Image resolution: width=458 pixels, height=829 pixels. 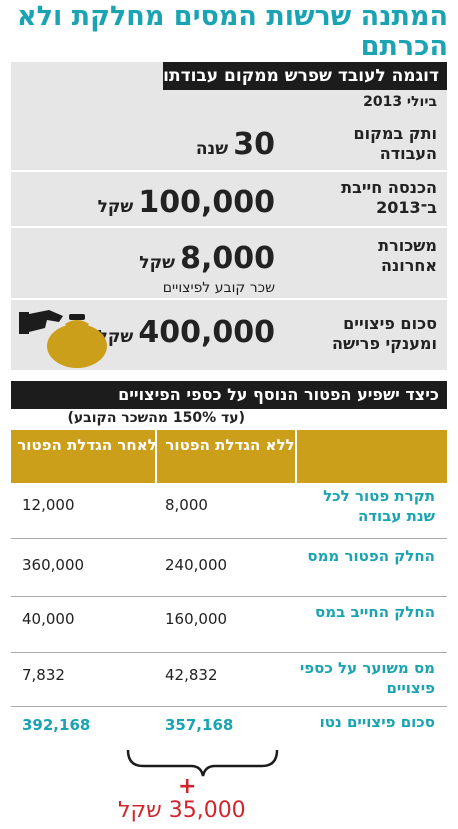 What do you see at coordinates (229, 395) in the screenshot?
I see `table-heading: כיצד ישפיע הפטור הנוסף על כספי הפיצויים` at bounding box center [229, 395].